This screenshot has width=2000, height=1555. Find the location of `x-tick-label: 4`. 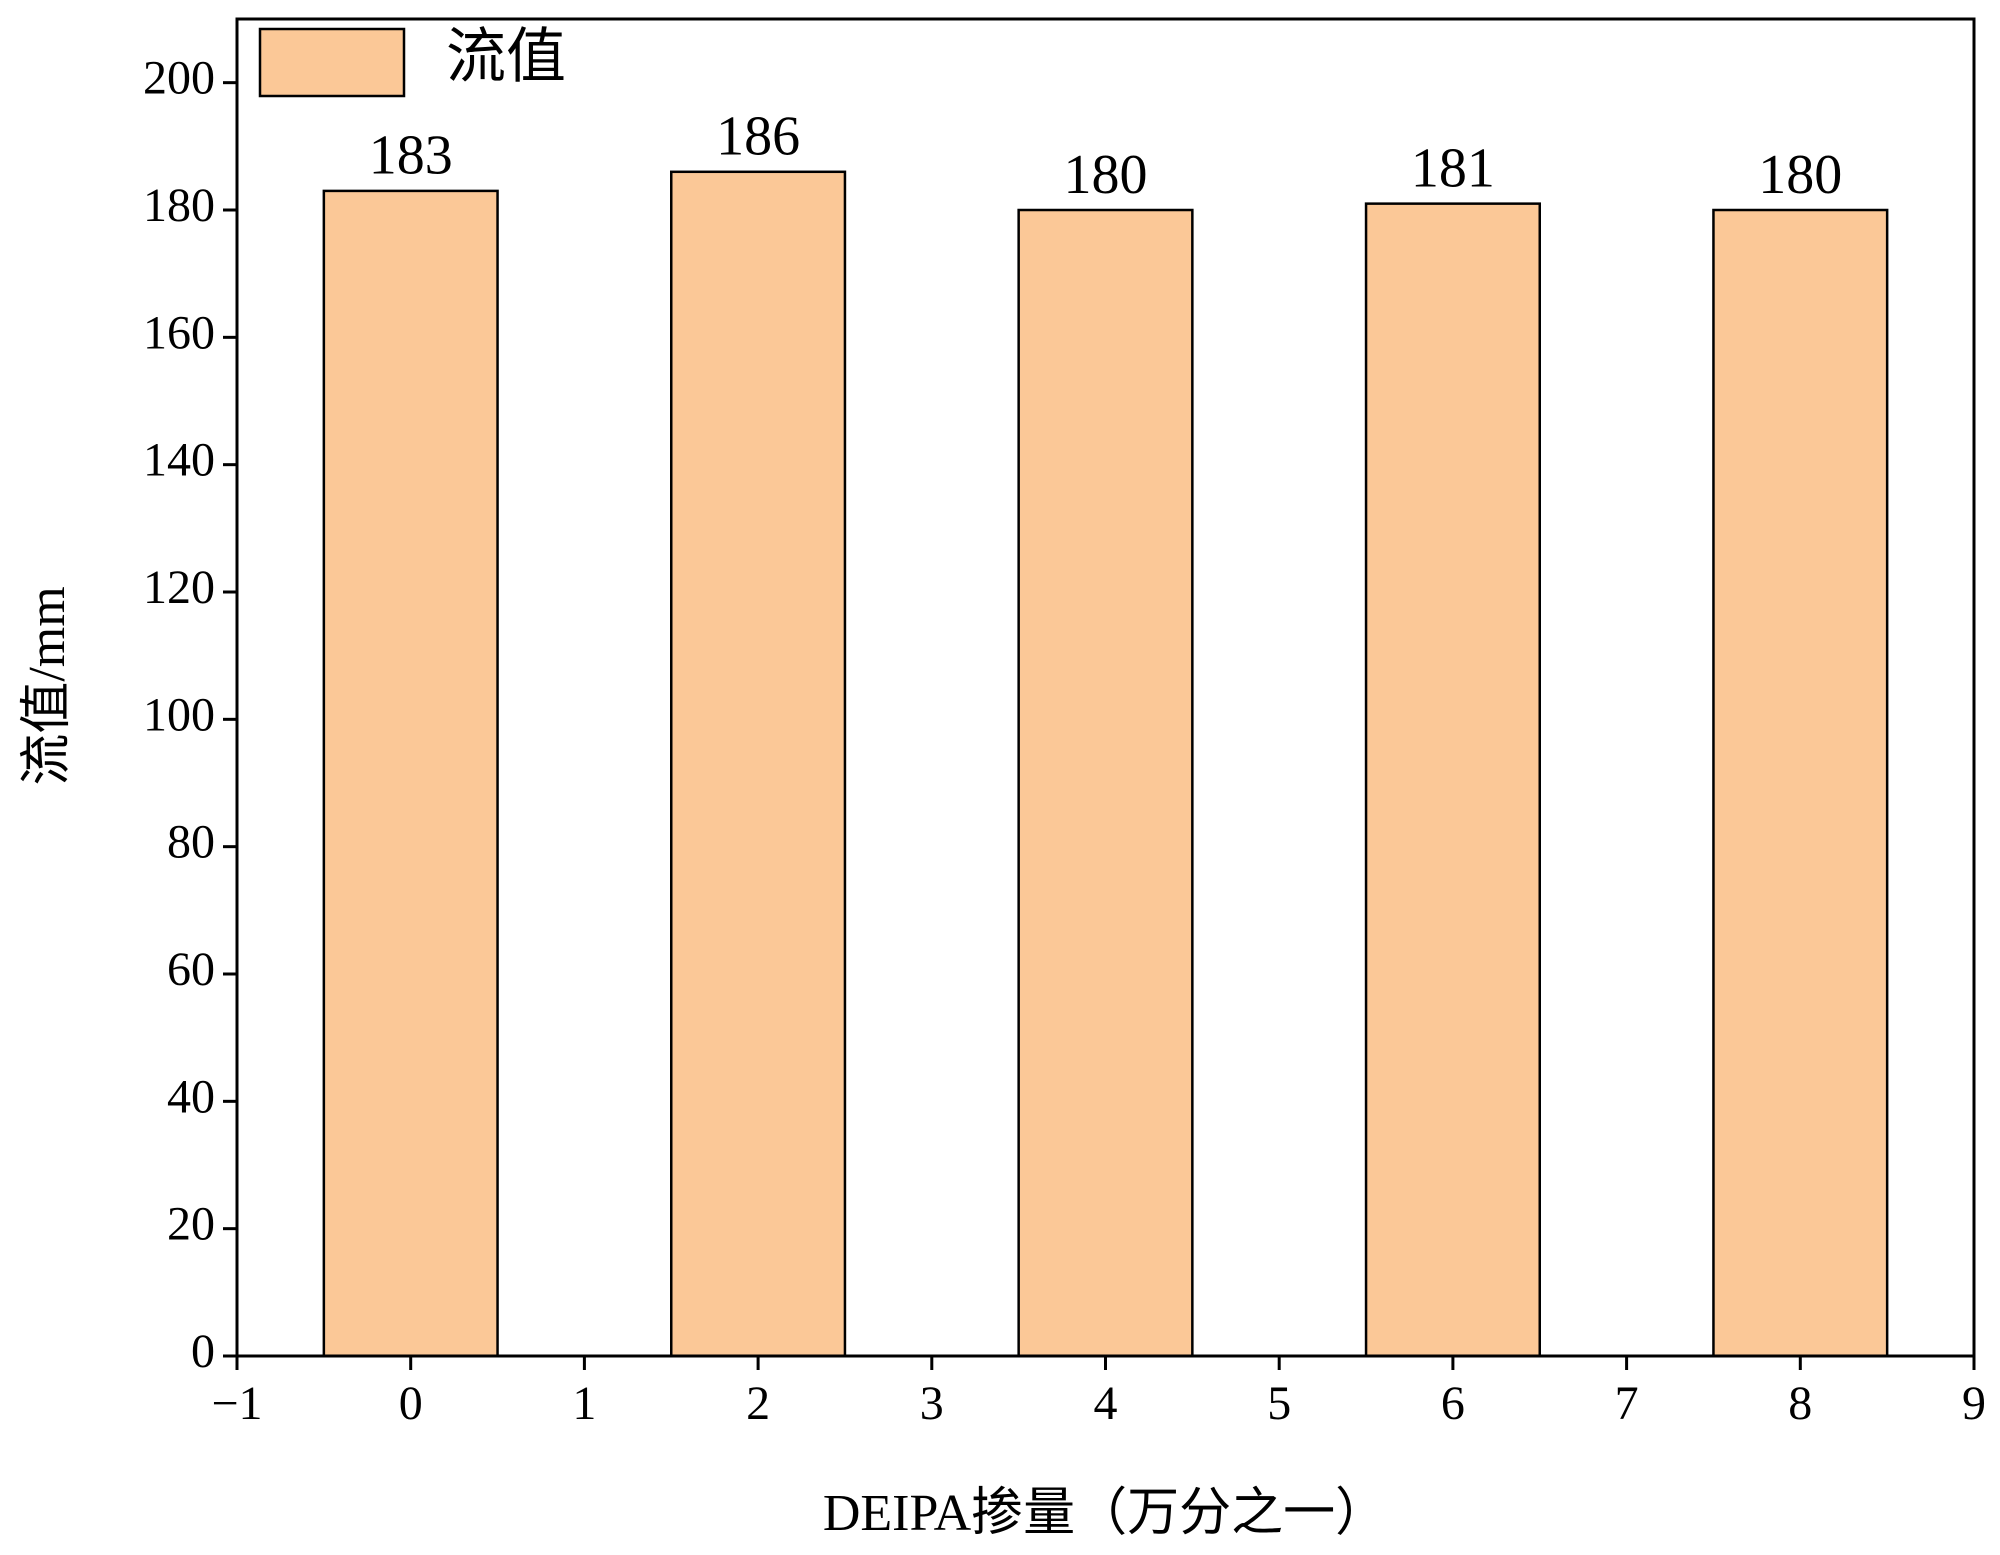

x-tick-label: 4 is located at coordinates (1106, 1403).